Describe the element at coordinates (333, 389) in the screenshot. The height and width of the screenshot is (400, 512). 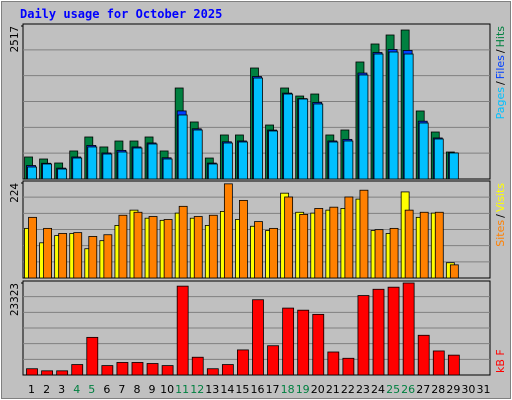
I see `x-tick-label: 21` at that location.